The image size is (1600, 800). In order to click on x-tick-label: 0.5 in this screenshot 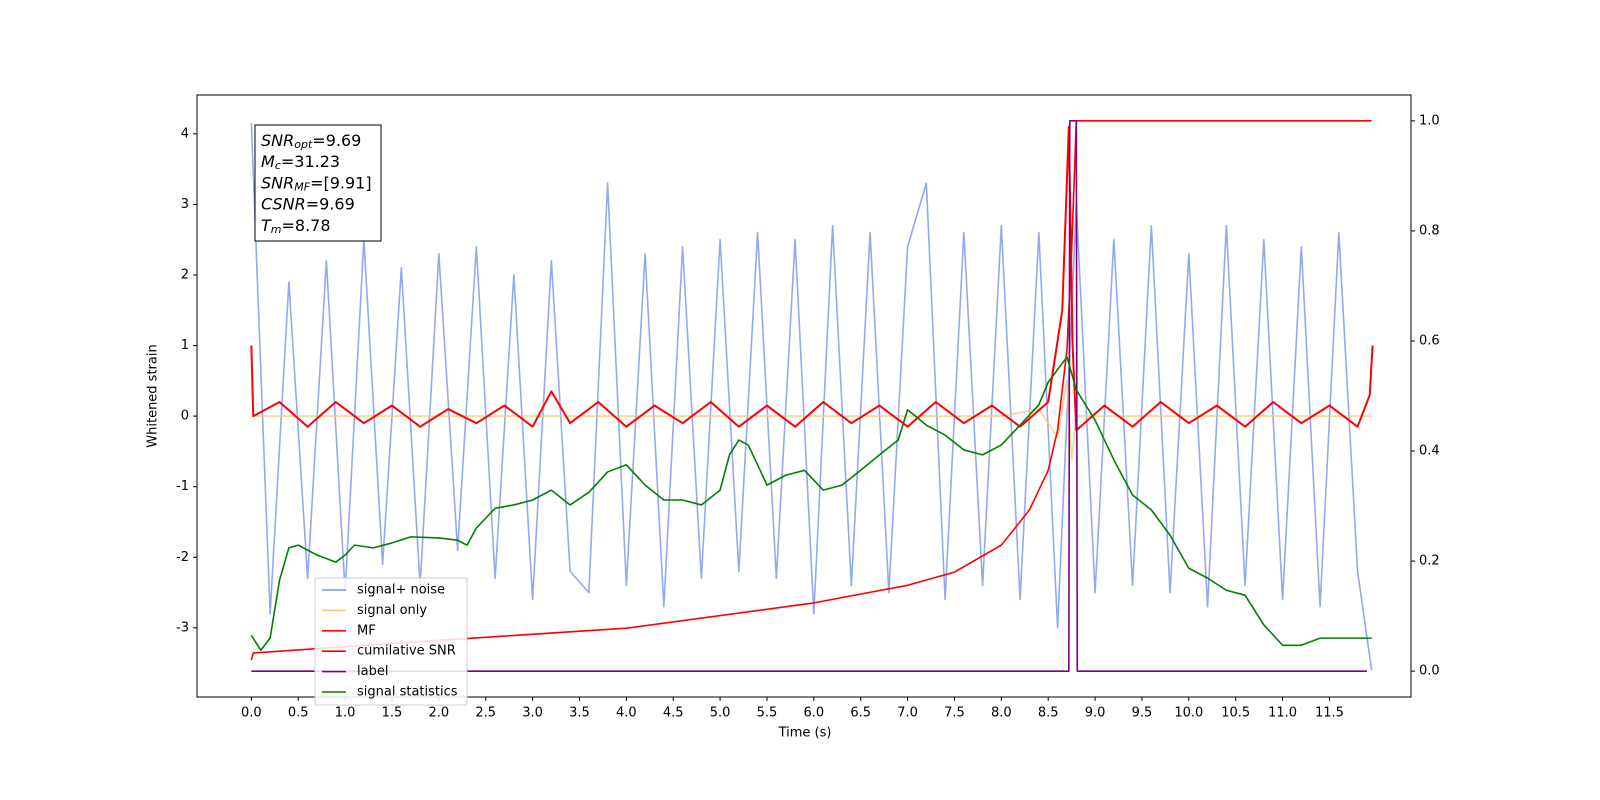, I will do `click(298, 713)`.